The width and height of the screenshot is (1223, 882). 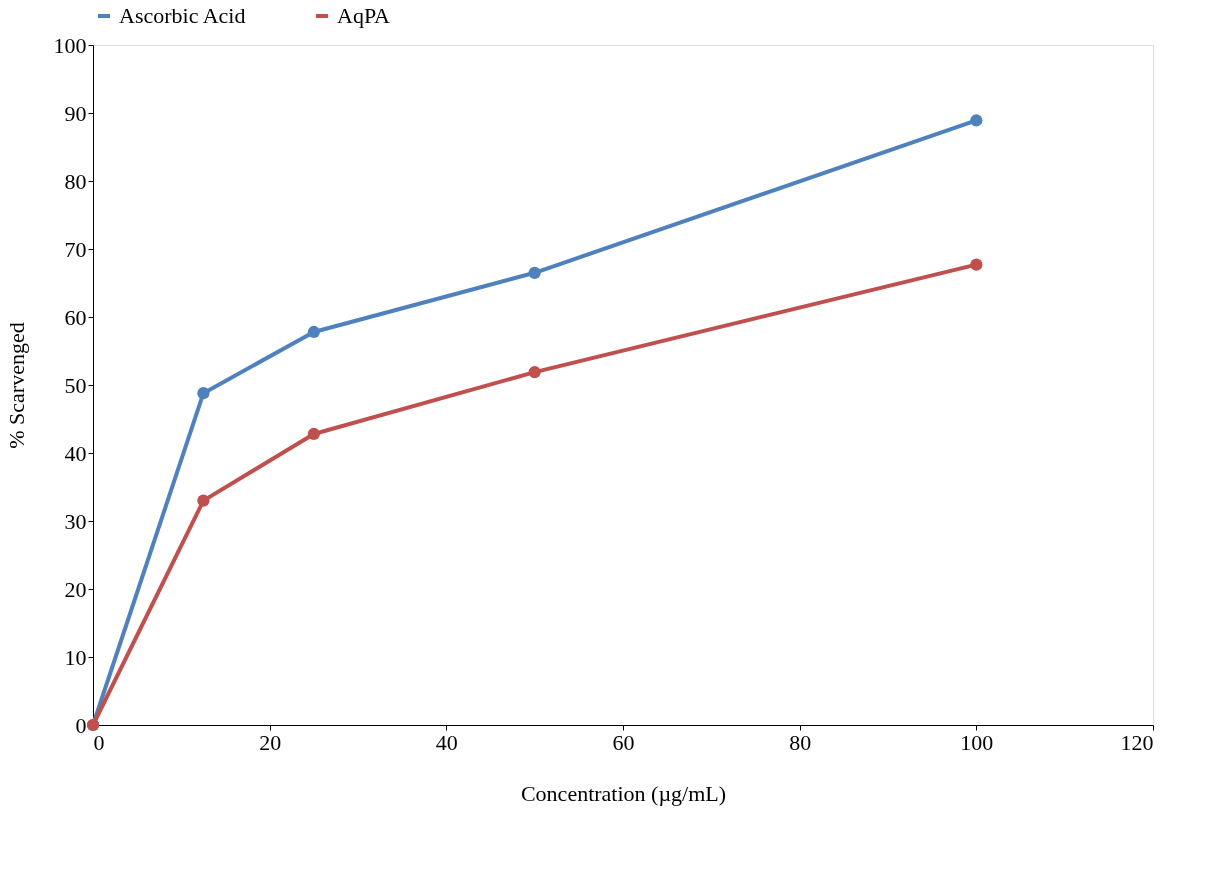 I want to click on x-tick-label: 120, so click(x=1137, y=742).